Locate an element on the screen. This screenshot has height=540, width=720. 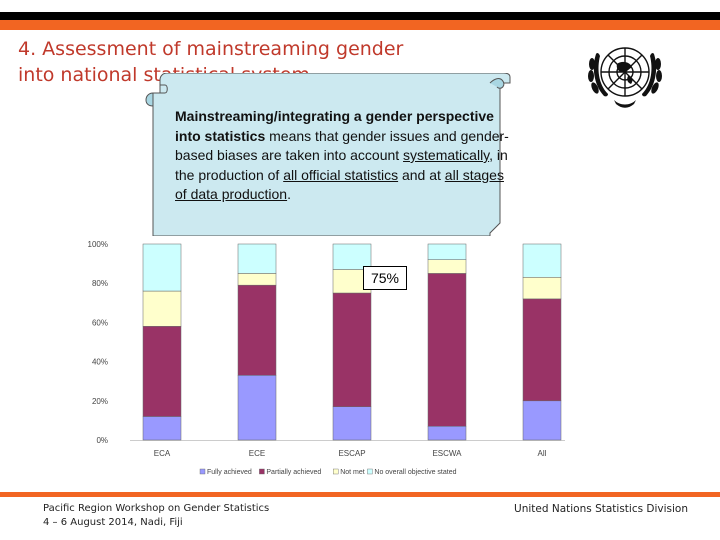
legend-label: Partially achieved is located at coordinates (293, 472).